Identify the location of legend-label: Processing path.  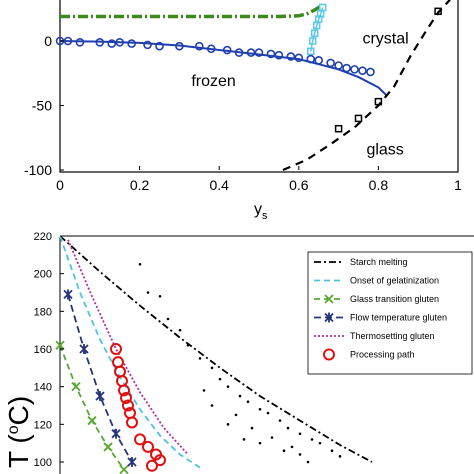
(382, 355).